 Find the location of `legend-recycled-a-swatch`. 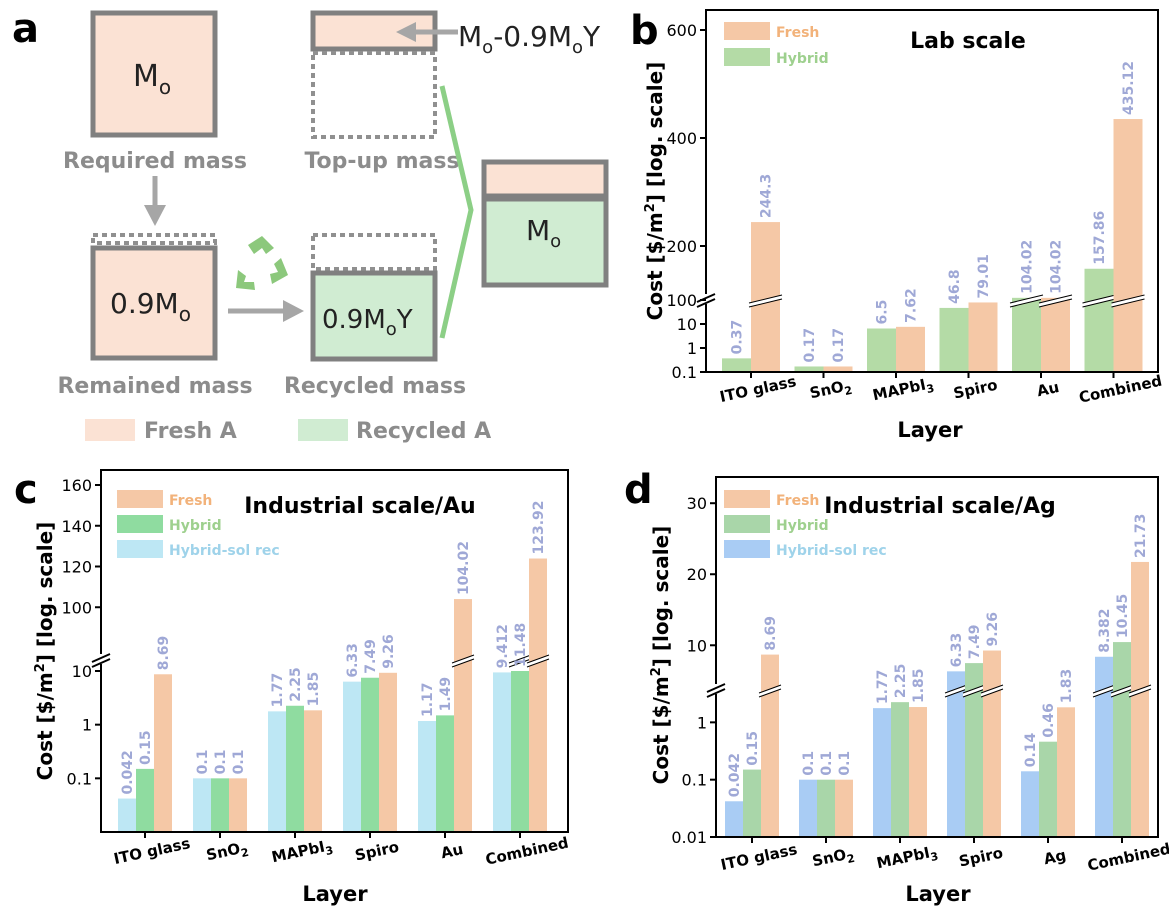

legend-recycled-a-swatch is located at coordinates (323, 430).